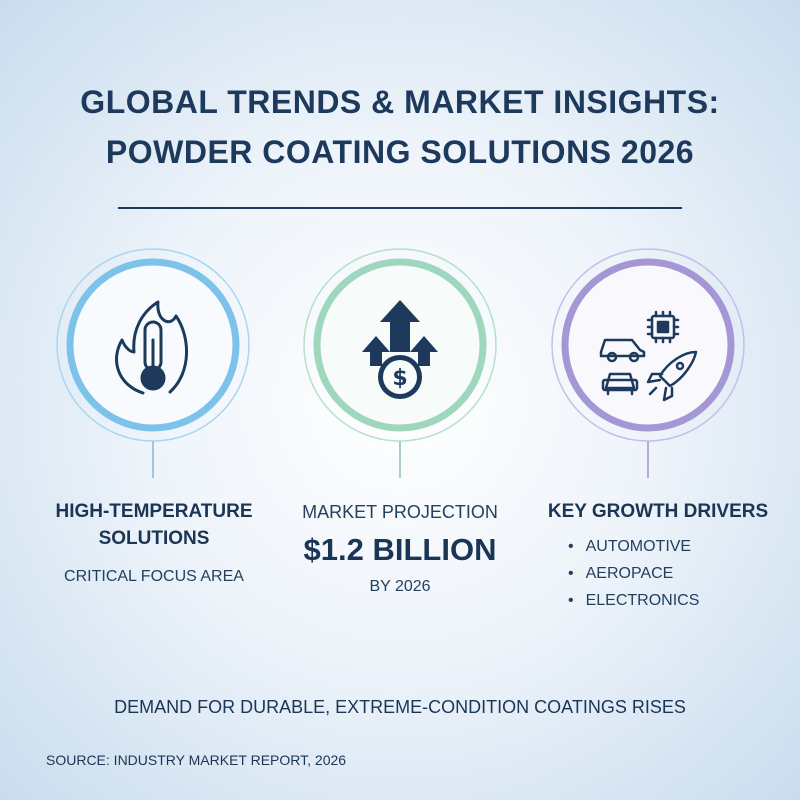 This screenshot has width=800, height=800. I want to click on title-line: POWDER COATING SOLUTIONS 2026, so click(400, 152).